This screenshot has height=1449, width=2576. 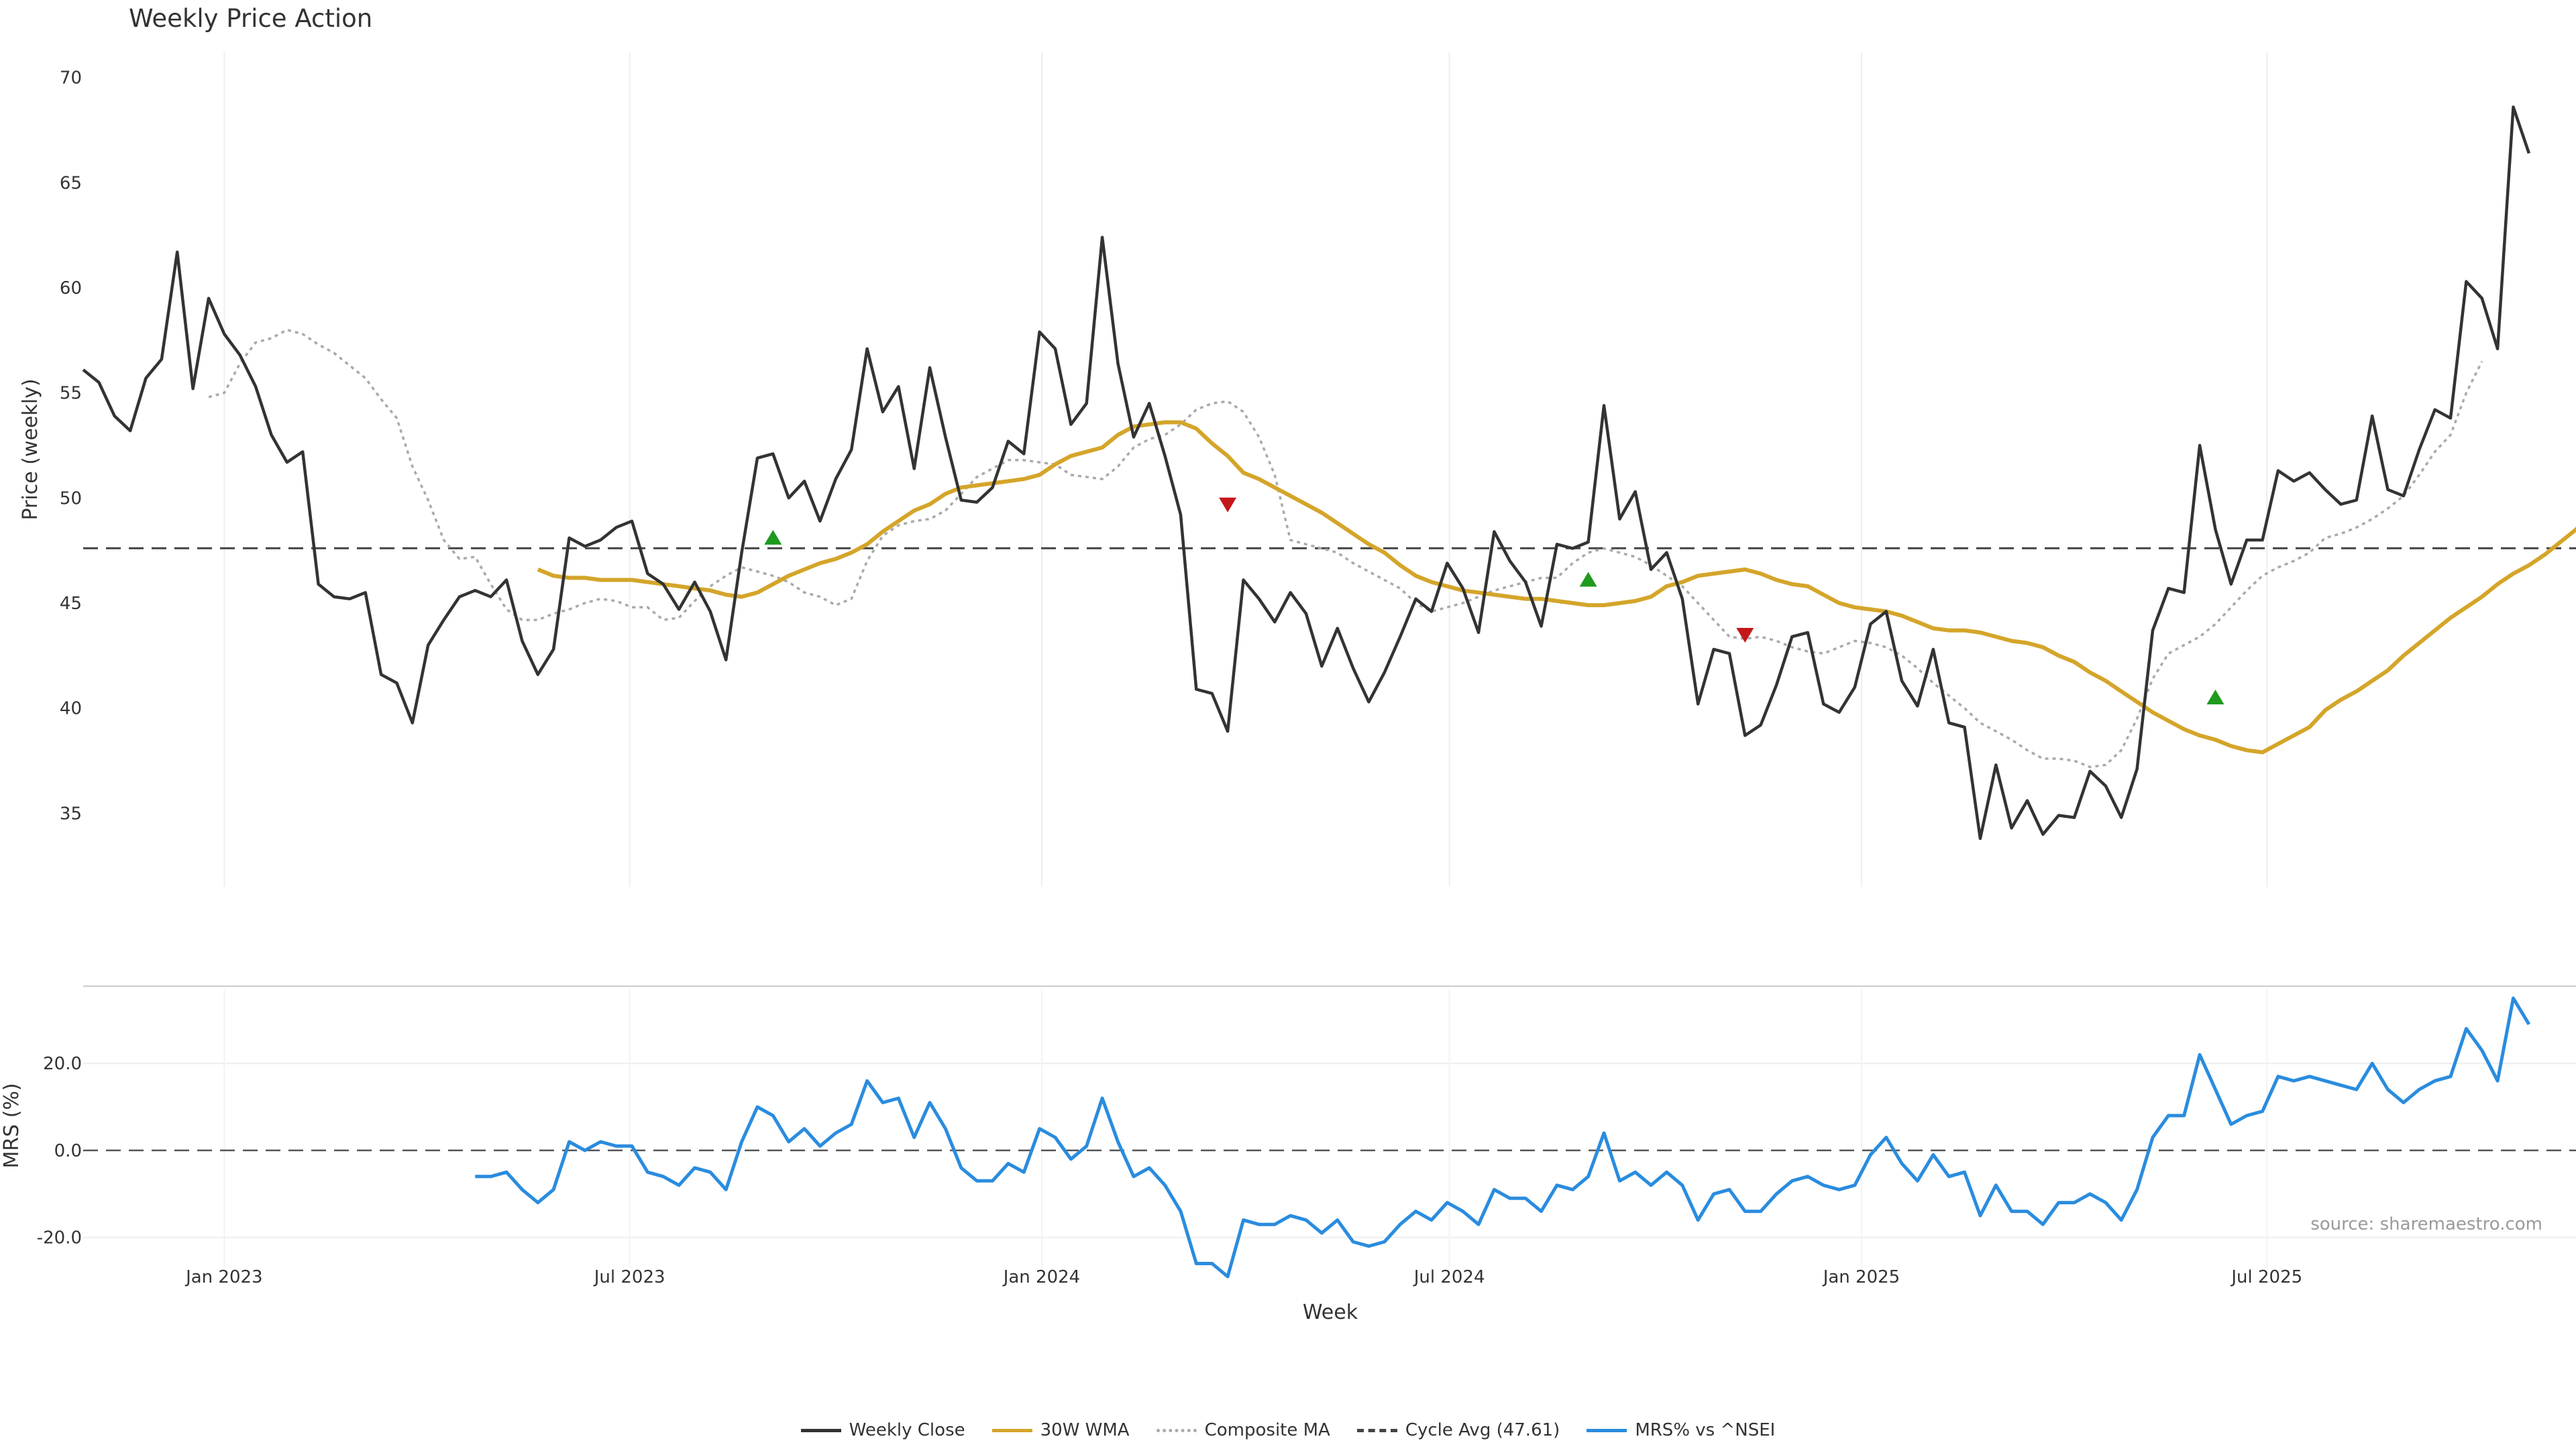 What do you see at coordinates (1494, 600) in the screenshot?
I see `signal-markers` at bounding box center [1494, 600].